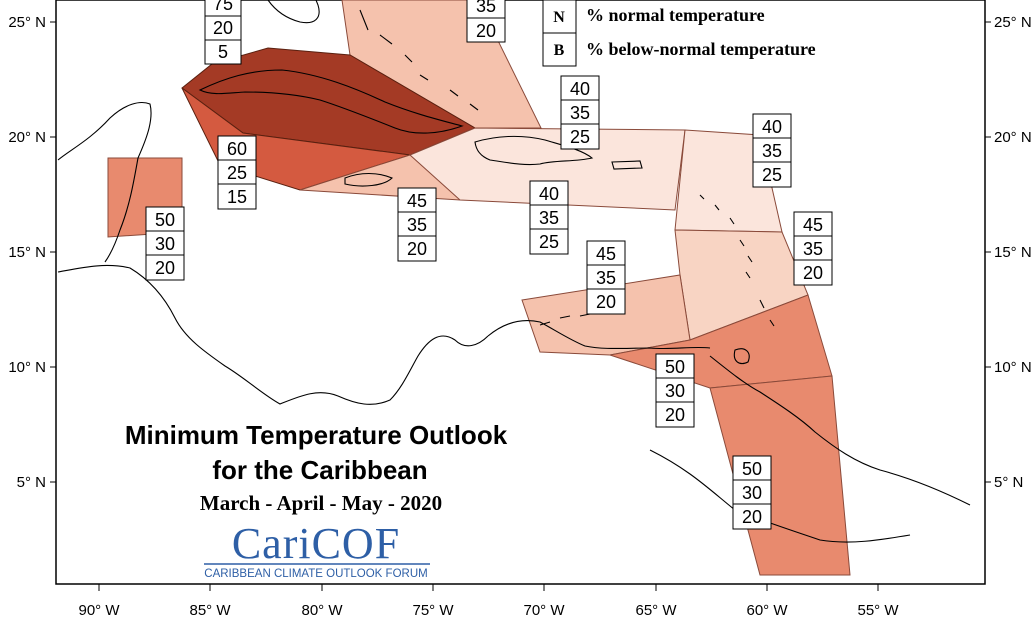 This screenshot has height=630, width=1036. I want to click on map-title-line2: for the Caribbean, so click(319, 470).